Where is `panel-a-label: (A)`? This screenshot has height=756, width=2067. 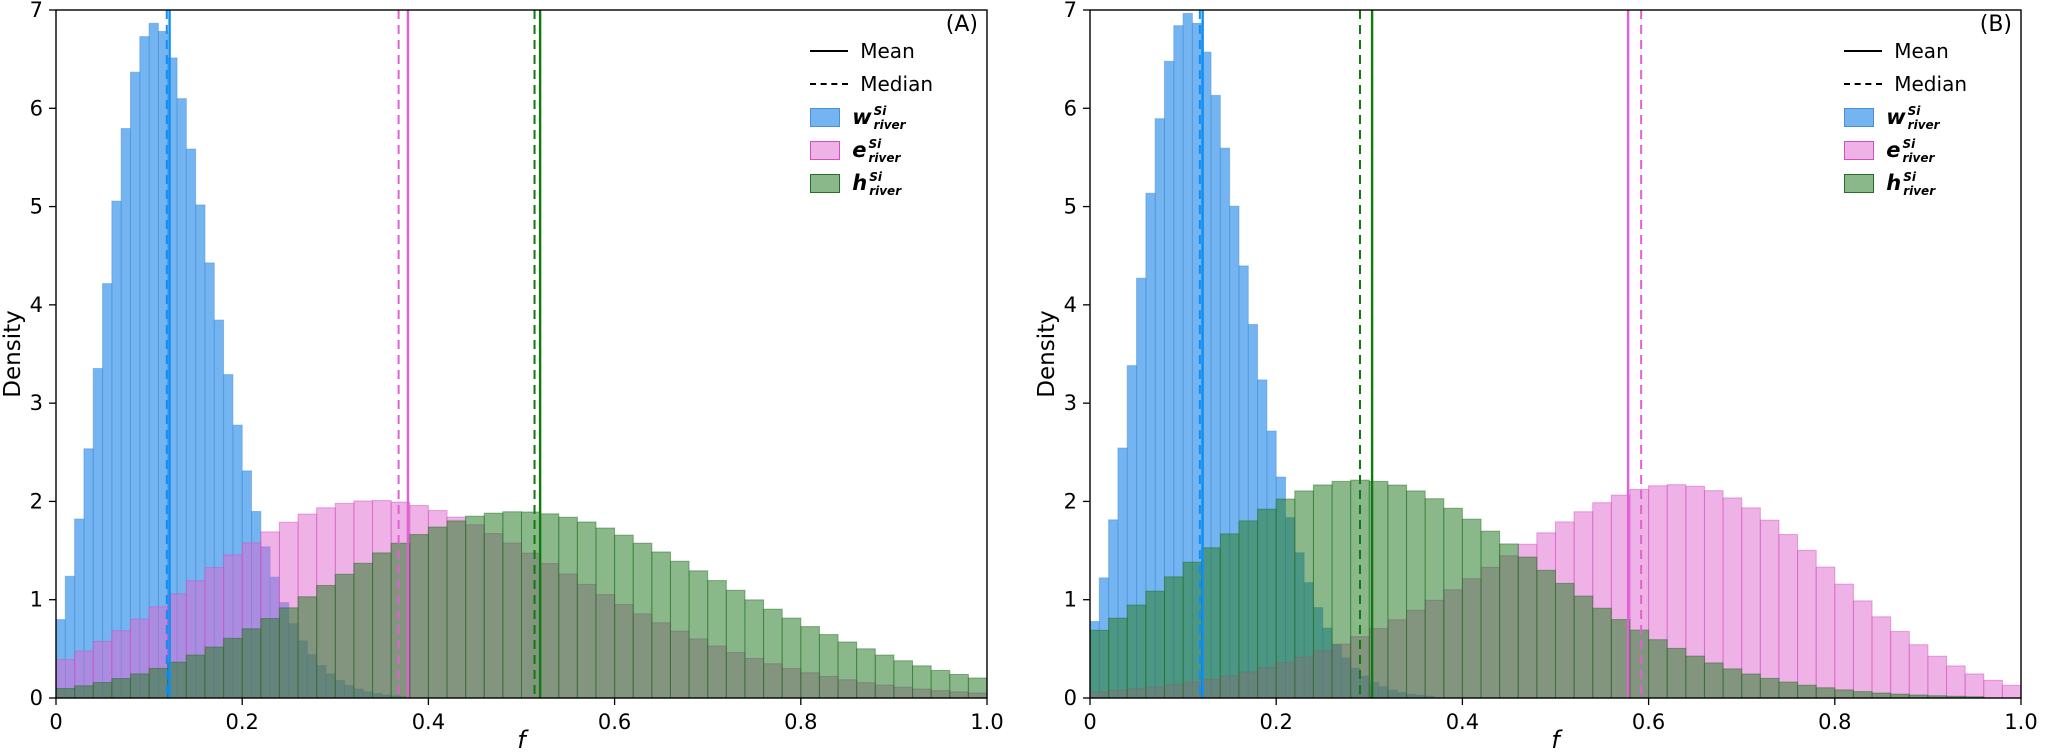
panel-a-label: (A) is located at coordinates (961, 24).